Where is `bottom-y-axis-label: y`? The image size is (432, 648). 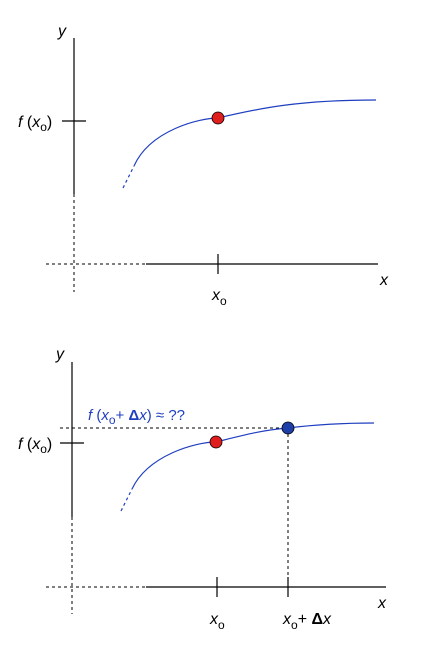 bottom-y-axis-label: y is located at coordinates (60, 354).